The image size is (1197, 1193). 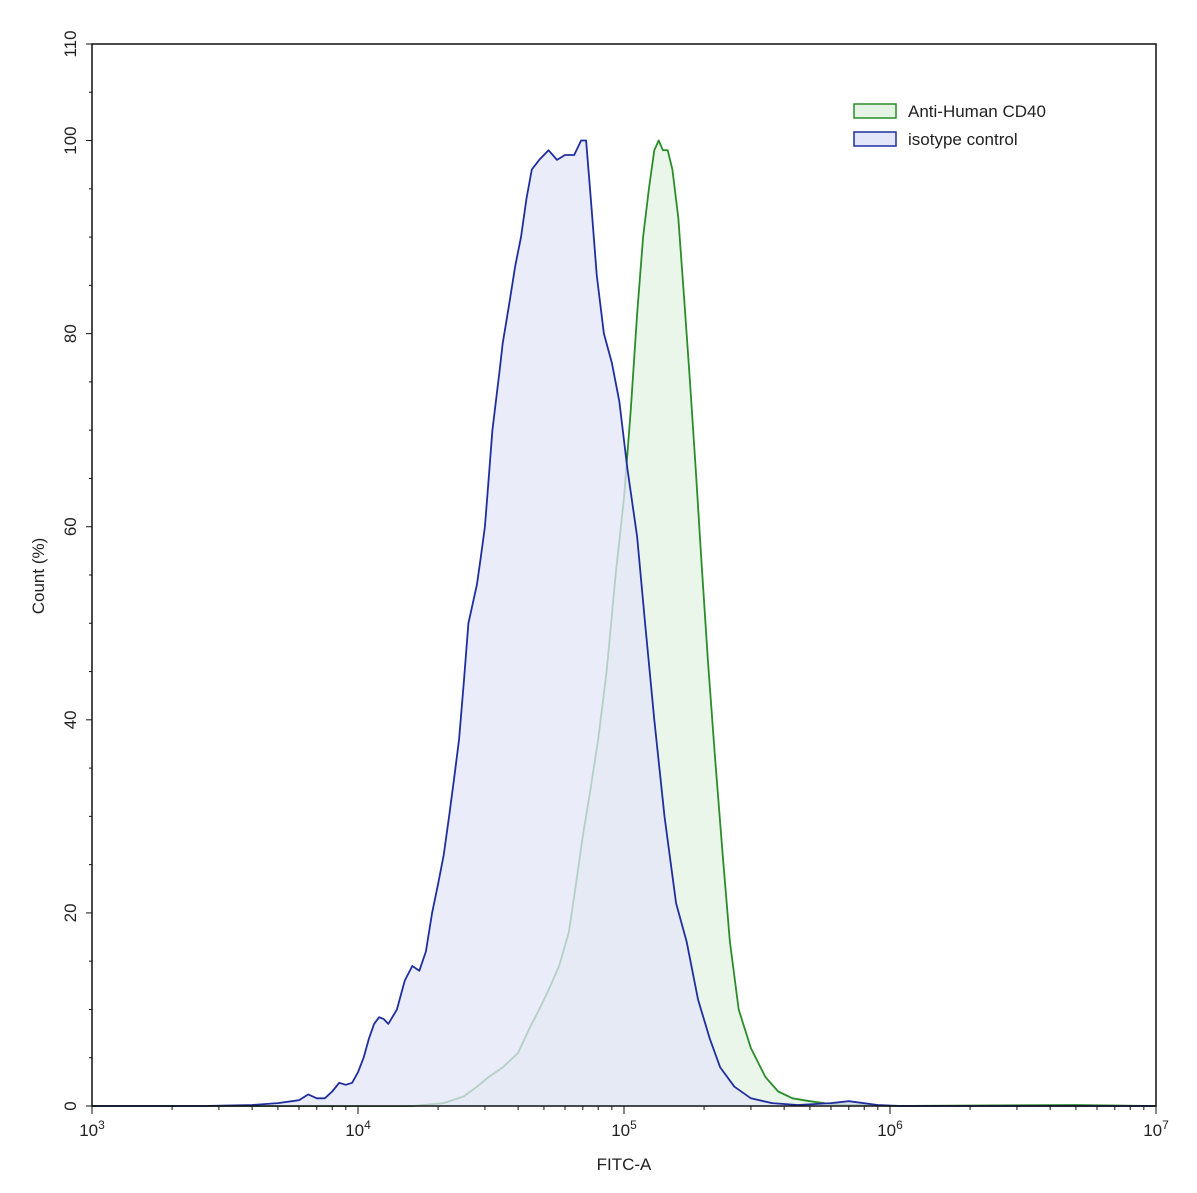 I want to click on legend: Anti-Human CD40 isotype control, so click(x=949, y=125).